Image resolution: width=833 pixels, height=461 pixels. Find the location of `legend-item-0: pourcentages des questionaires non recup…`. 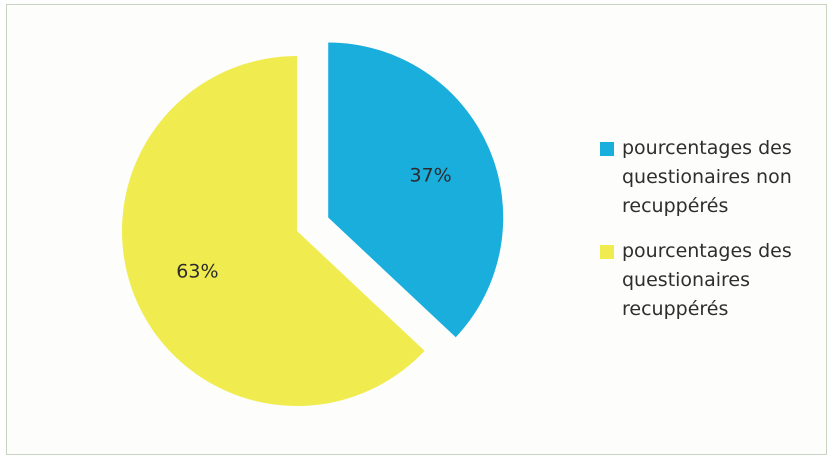

legend-item-0: pourcentages des questionaires non recup… is located at coordinates (710, 177).